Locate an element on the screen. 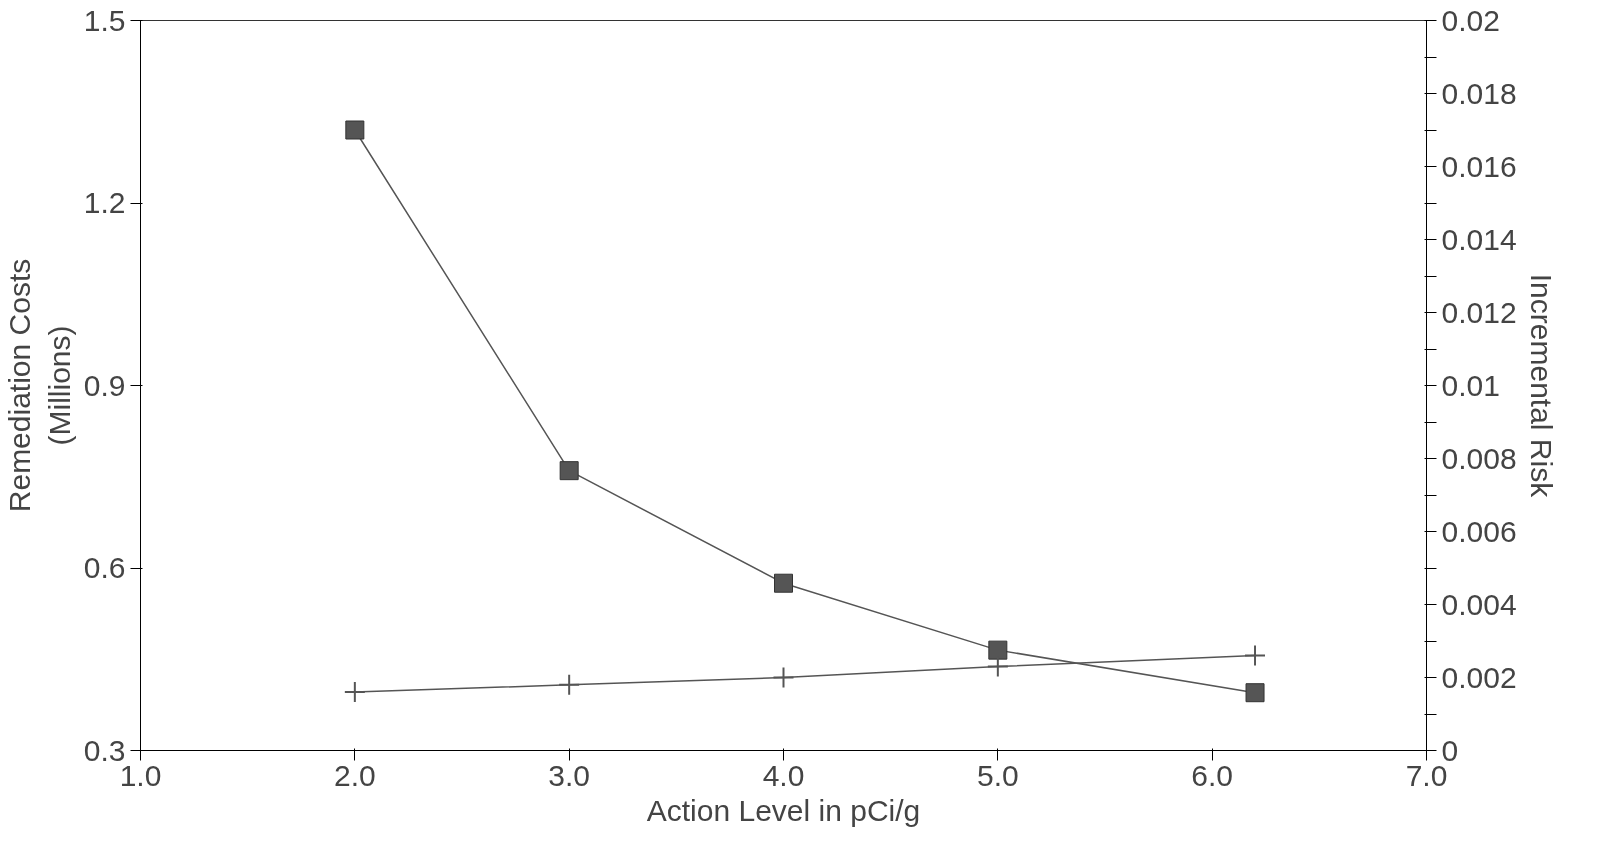 This screenshot has width=1600, height=853. y-tick-label: 1.5 is located at coordinates (104, 20).